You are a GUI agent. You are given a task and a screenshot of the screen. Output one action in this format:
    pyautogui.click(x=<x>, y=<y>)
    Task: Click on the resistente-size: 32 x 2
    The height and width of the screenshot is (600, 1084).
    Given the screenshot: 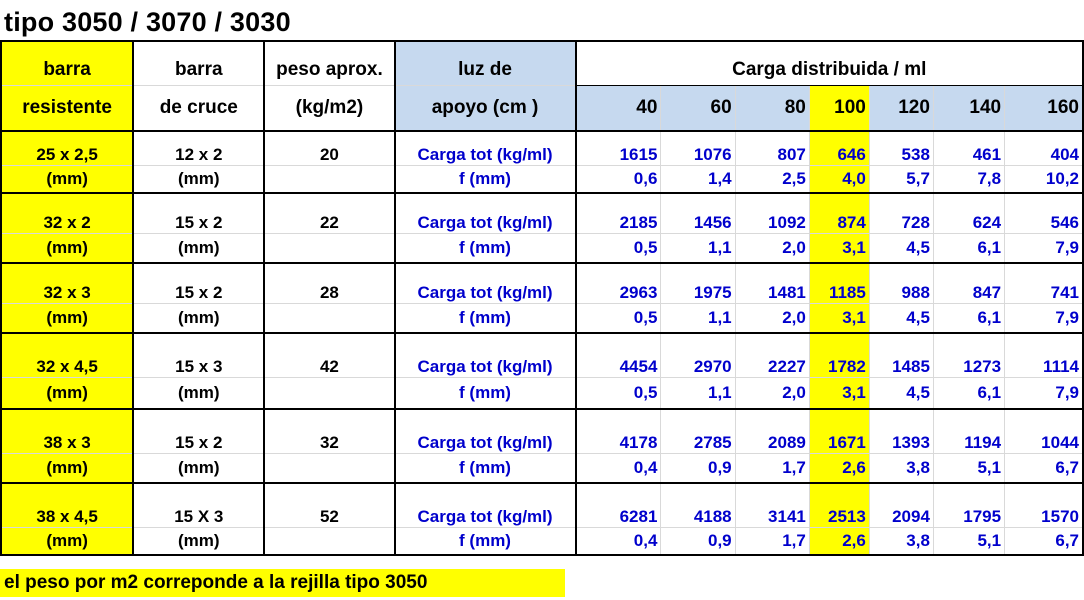 What is the action you would take?
    pyautogui.click(x=67, y=213)
    